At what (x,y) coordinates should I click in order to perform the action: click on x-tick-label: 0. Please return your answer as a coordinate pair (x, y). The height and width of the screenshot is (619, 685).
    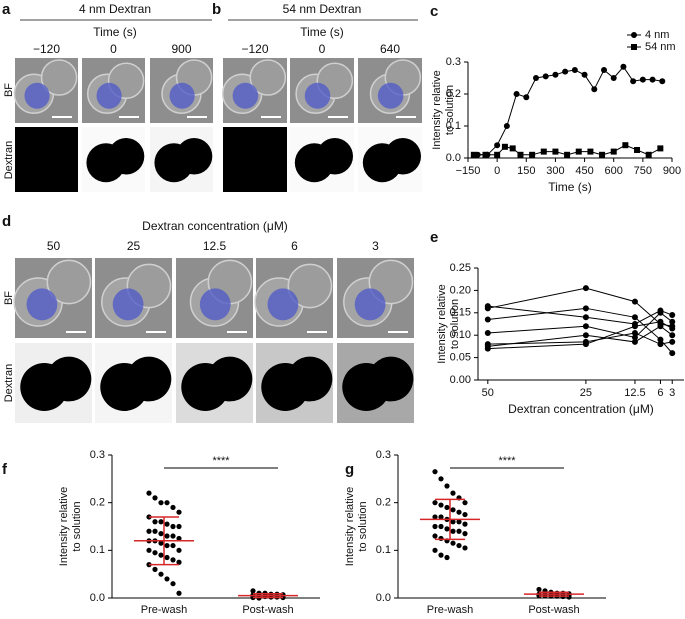
    Looking at the image, I should click on (497, 171).